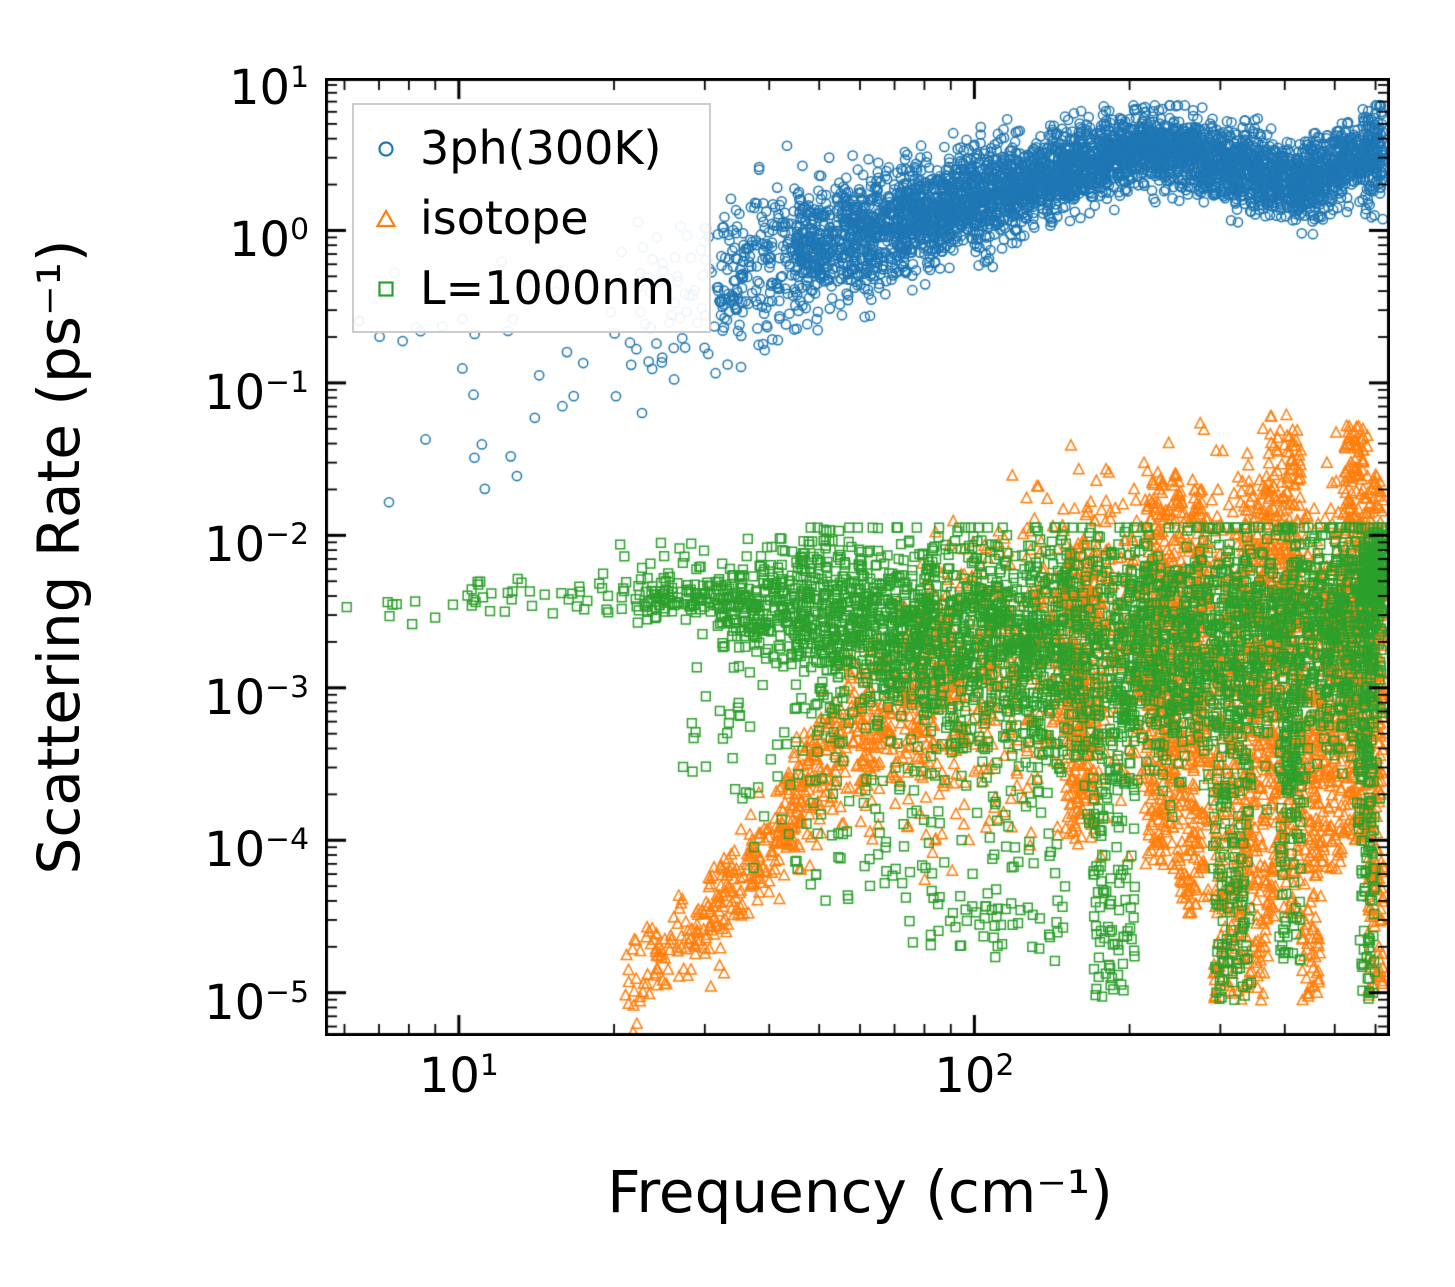 The width and height of the screenshot is (1455, 1287). Describe the element at coordinates (386, 218) in the screenshot. I see `legend-marker-triangle-icon` at that location.